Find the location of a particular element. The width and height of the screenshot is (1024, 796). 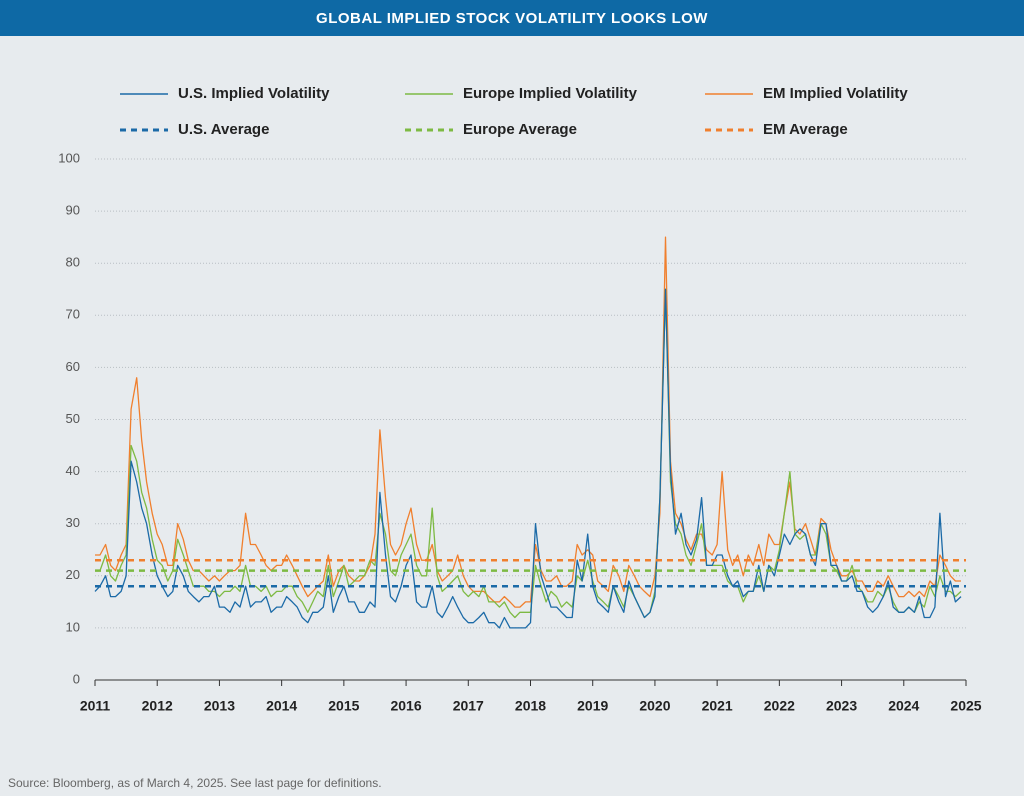

y-tick-label: 20 is located at coordinates (73, 574).